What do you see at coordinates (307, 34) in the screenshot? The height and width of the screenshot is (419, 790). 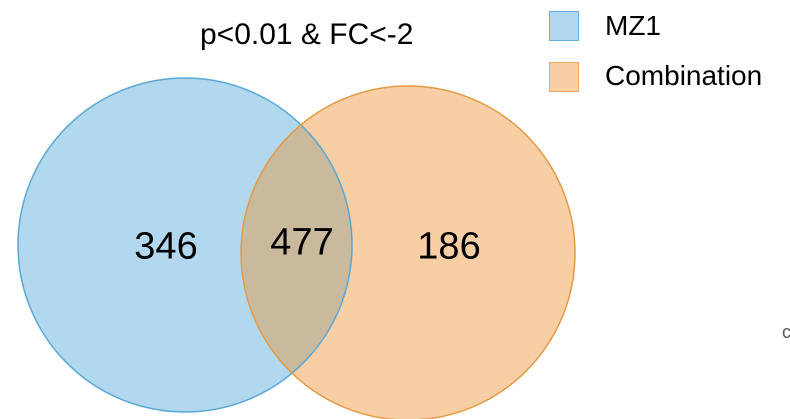 I see `diagram-title: p<0.01 & FC<-2` at bounding box center [307, 34].